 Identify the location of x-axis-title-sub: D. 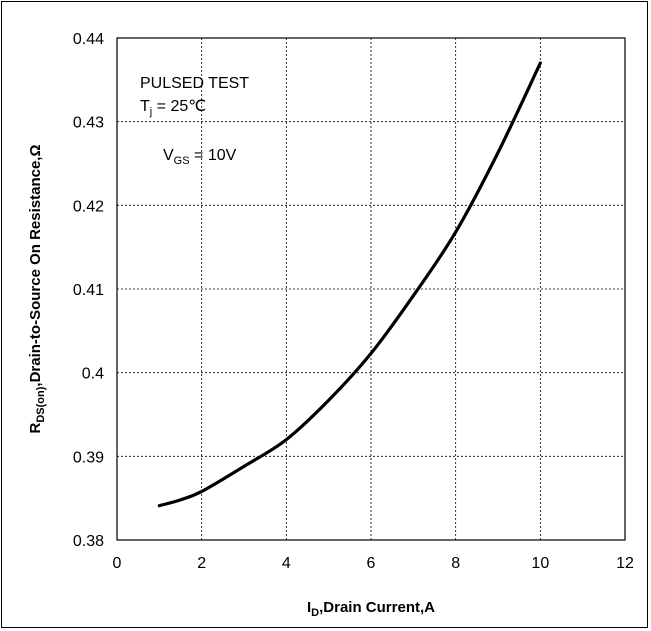
(315, 613).